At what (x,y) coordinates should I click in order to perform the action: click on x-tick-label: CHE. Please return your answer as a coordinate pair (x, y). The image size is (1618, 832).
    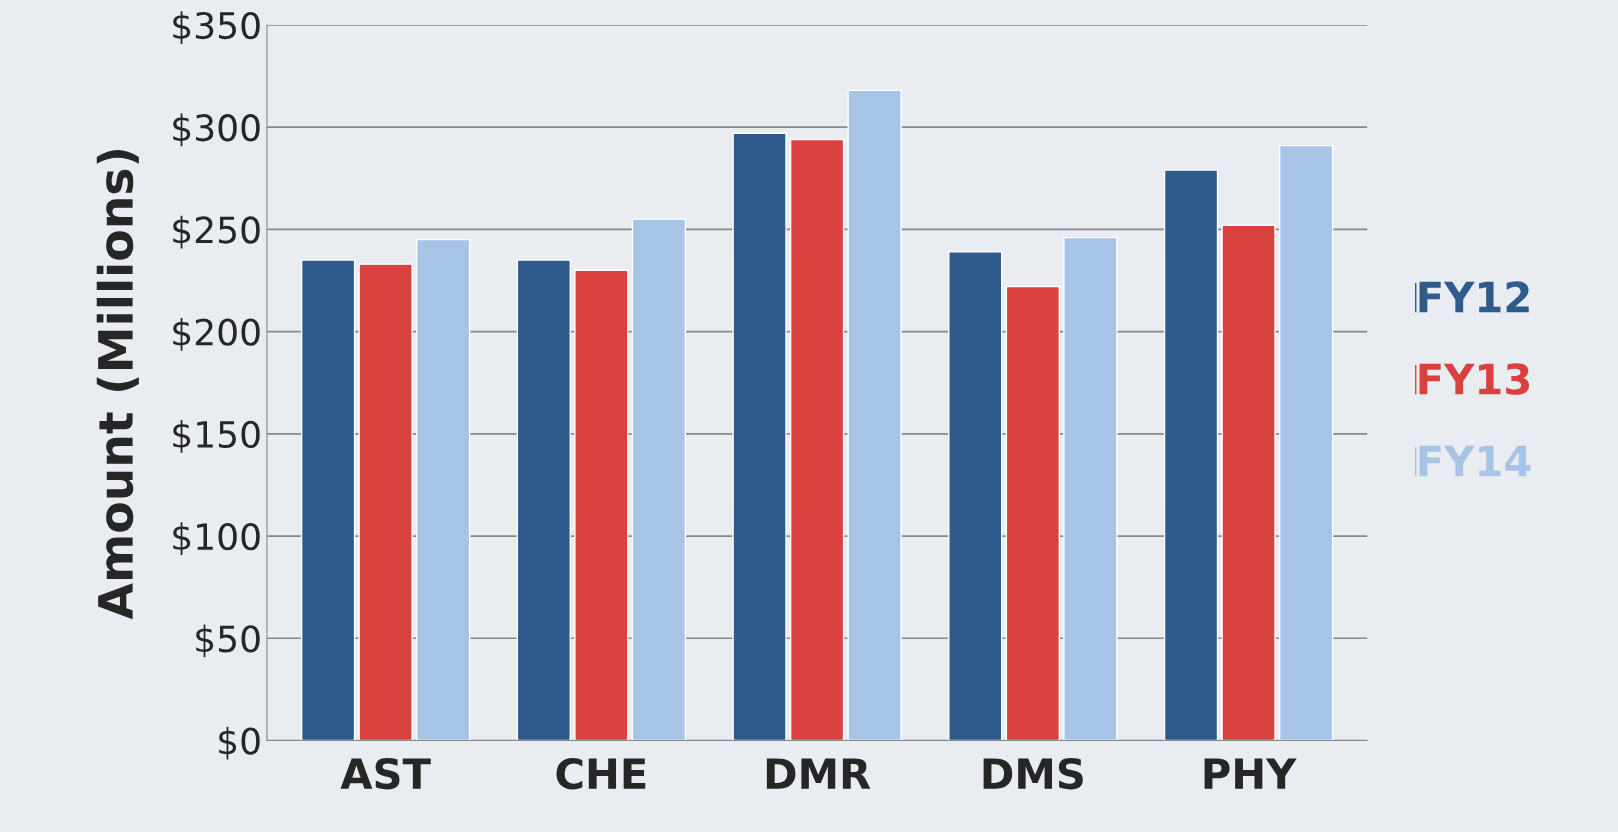
    Looking at the image, I should click on (601, 773).